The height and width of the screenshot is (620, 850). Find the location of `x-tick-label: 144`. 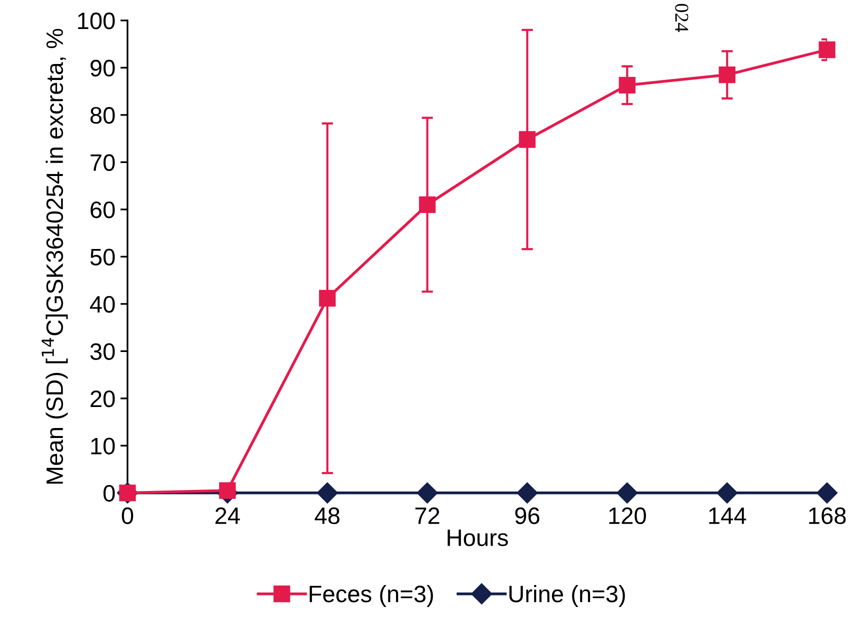

x-tick-label: 144 is located at coordinates (727, 516).